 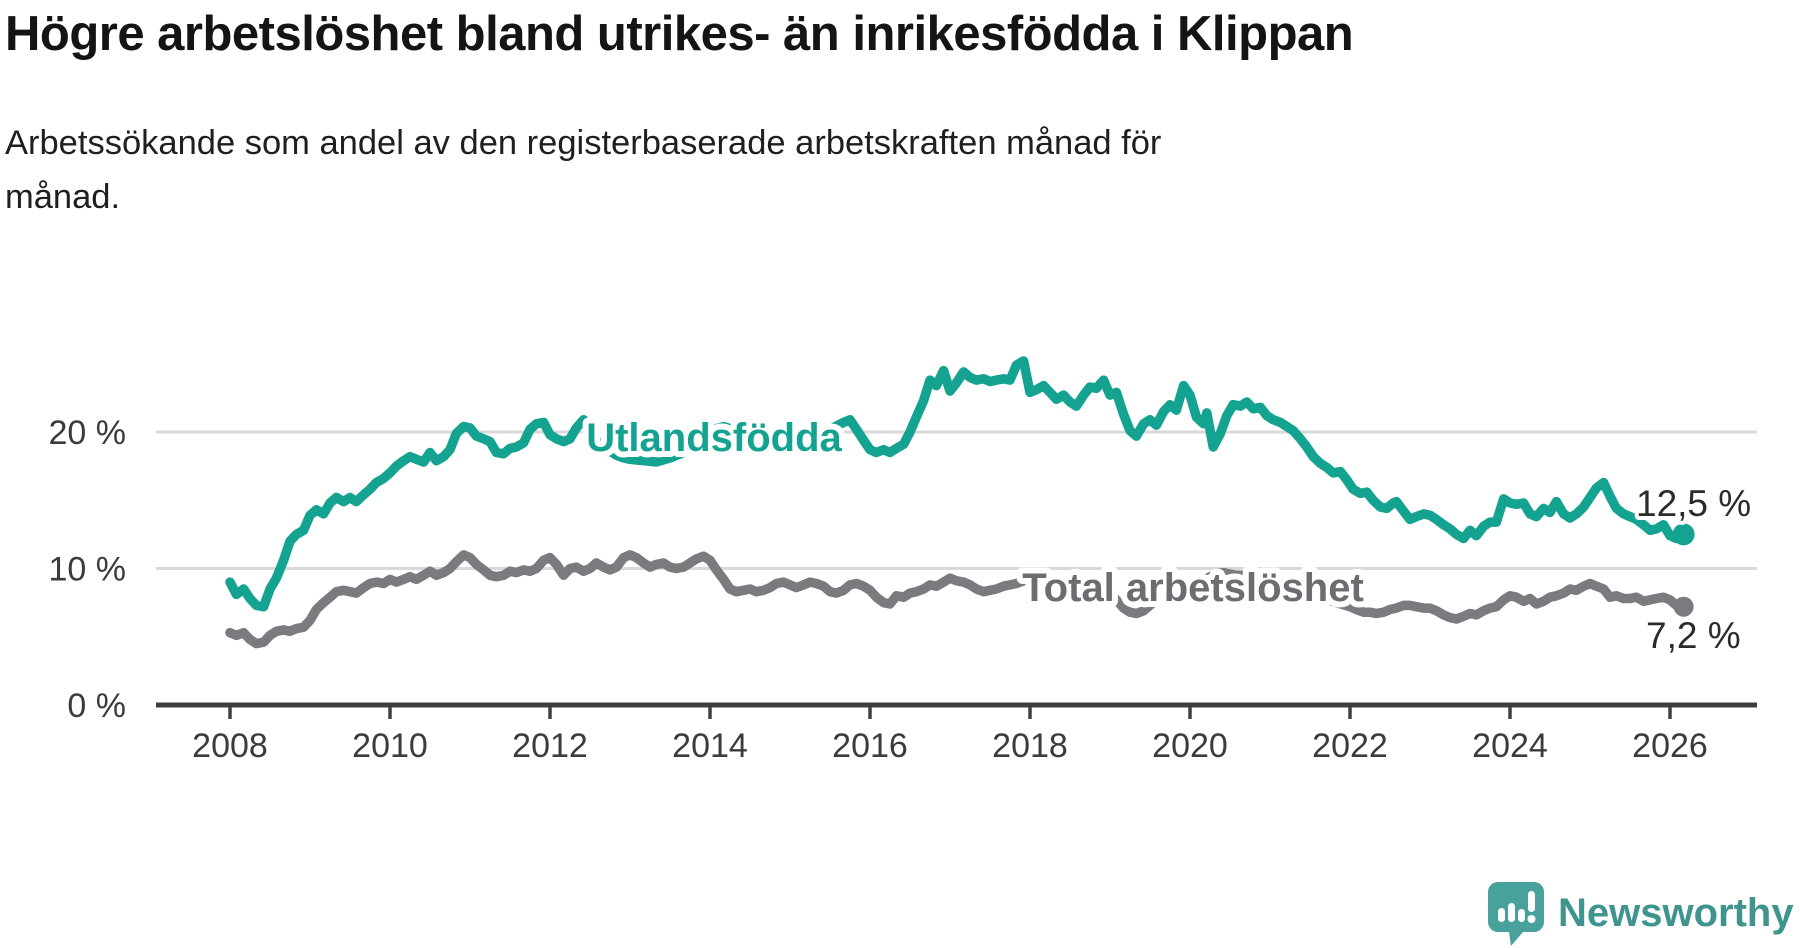 I want to click on y-tick-label-20: 20 %, so click(x=88, y=433).